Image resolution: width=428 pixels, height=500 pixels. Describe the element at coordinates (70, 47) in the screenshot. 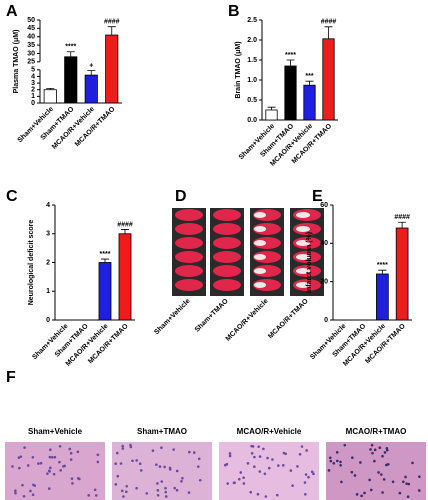

I see `significance: ****` at that location.